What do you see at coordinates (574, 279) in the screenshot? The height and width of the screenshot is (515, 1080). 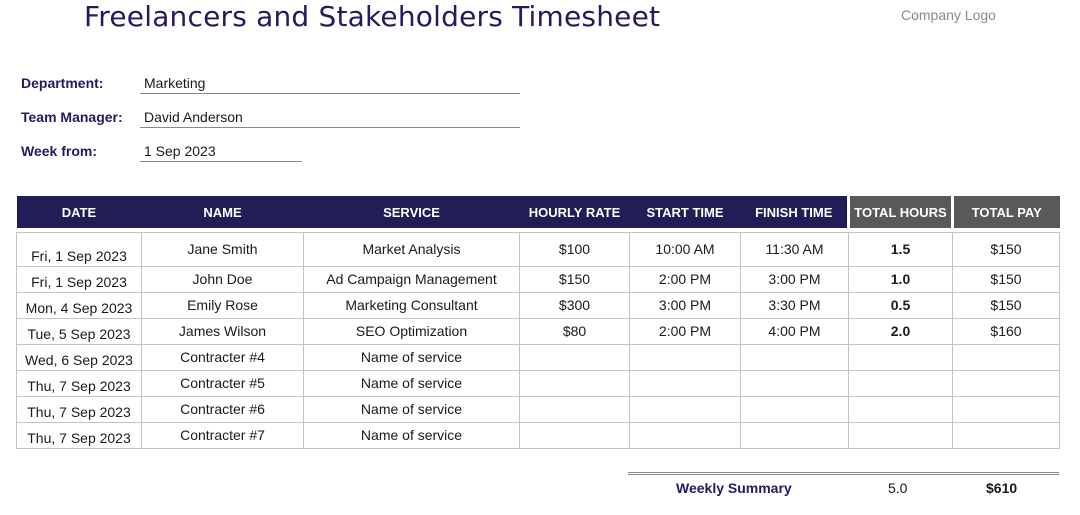 I see `hourly-rate-cell: $150` at bounding box center [574, 279].